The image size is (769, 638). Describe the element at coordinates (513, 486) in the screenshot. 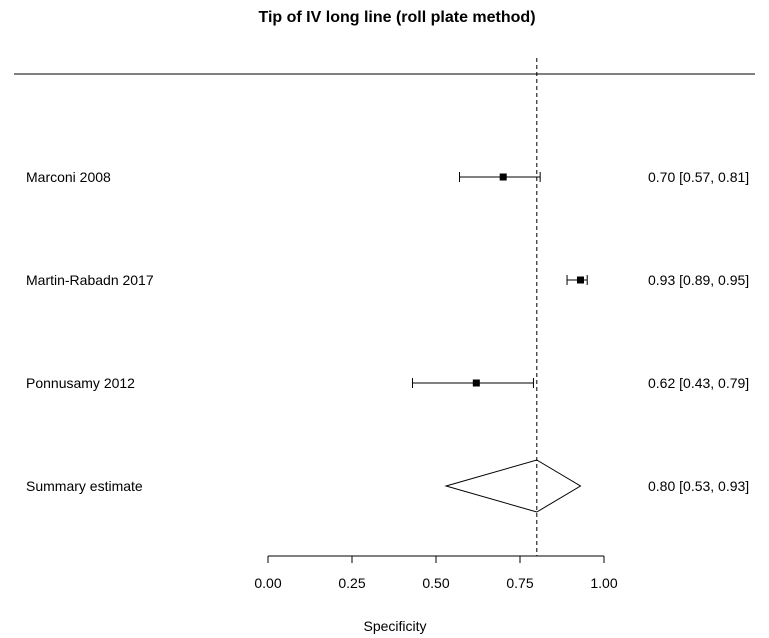

I see `summary-diamond` at that location.